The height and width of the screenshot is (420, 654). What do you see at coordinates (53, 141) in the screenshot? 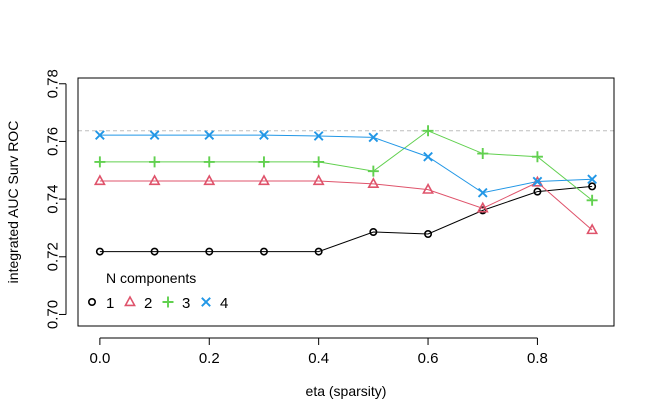
I see `y-tick-label: 0.76` at bounding box center [53, 141].